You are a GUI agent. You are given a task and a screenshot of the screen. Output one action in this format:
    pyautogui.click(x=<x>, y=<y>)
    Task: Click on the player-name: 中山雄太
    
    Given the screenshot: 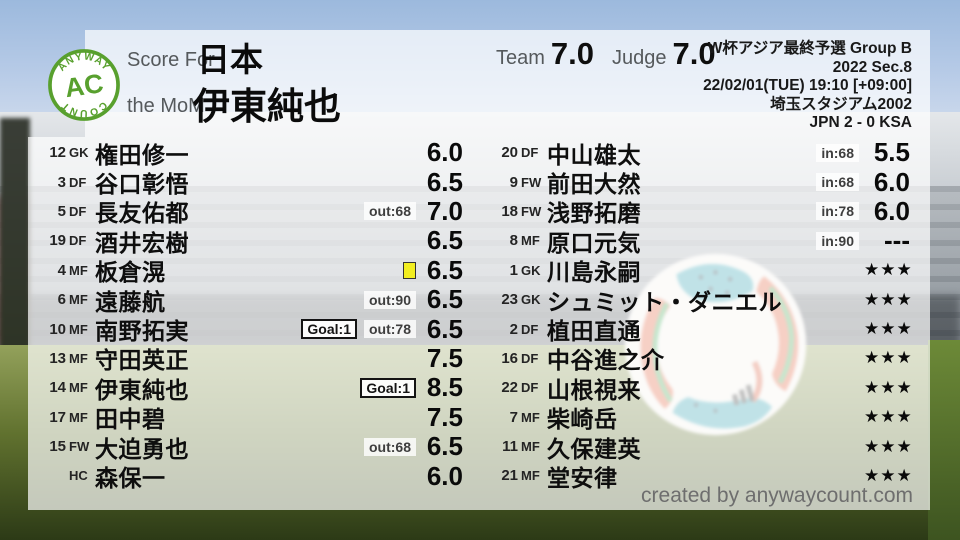 What is the action you would take?
    pyautogui.click(x=594, y=154)
    